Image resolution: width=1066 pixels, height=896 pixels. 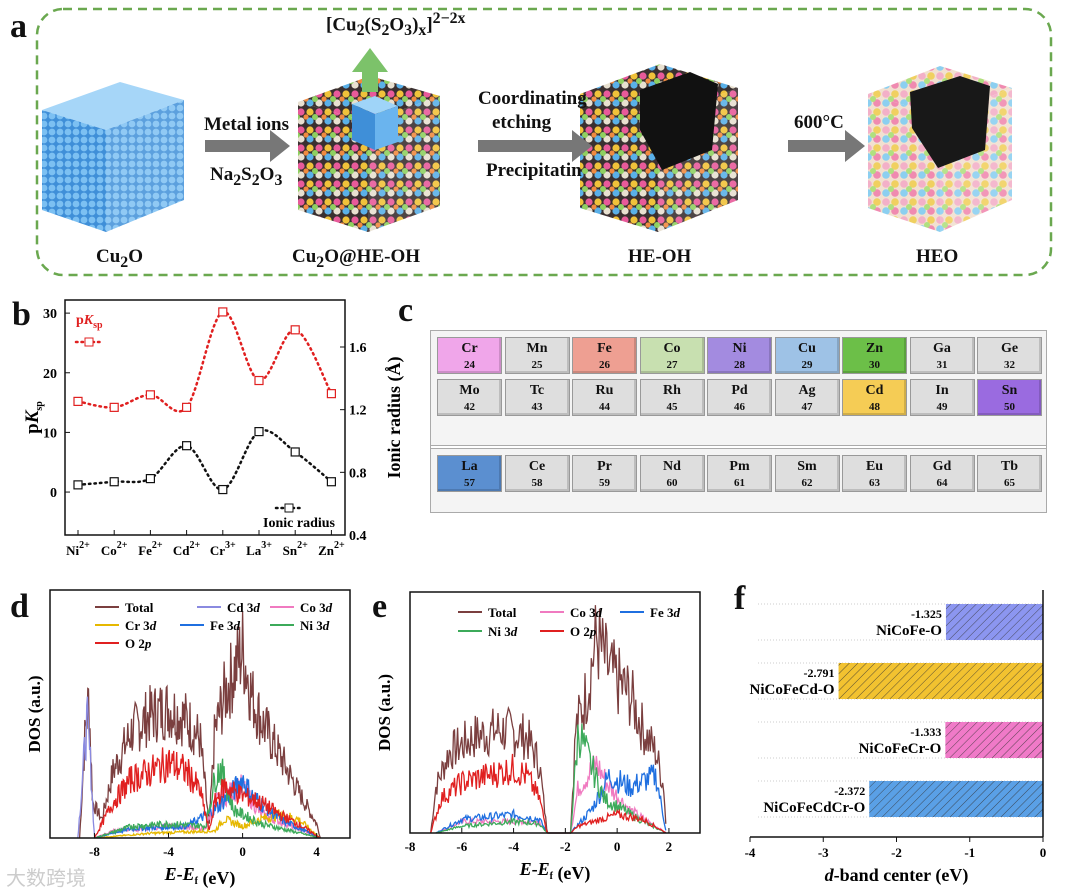 I want to click on element-number: 61, so click(x=739, y=483).